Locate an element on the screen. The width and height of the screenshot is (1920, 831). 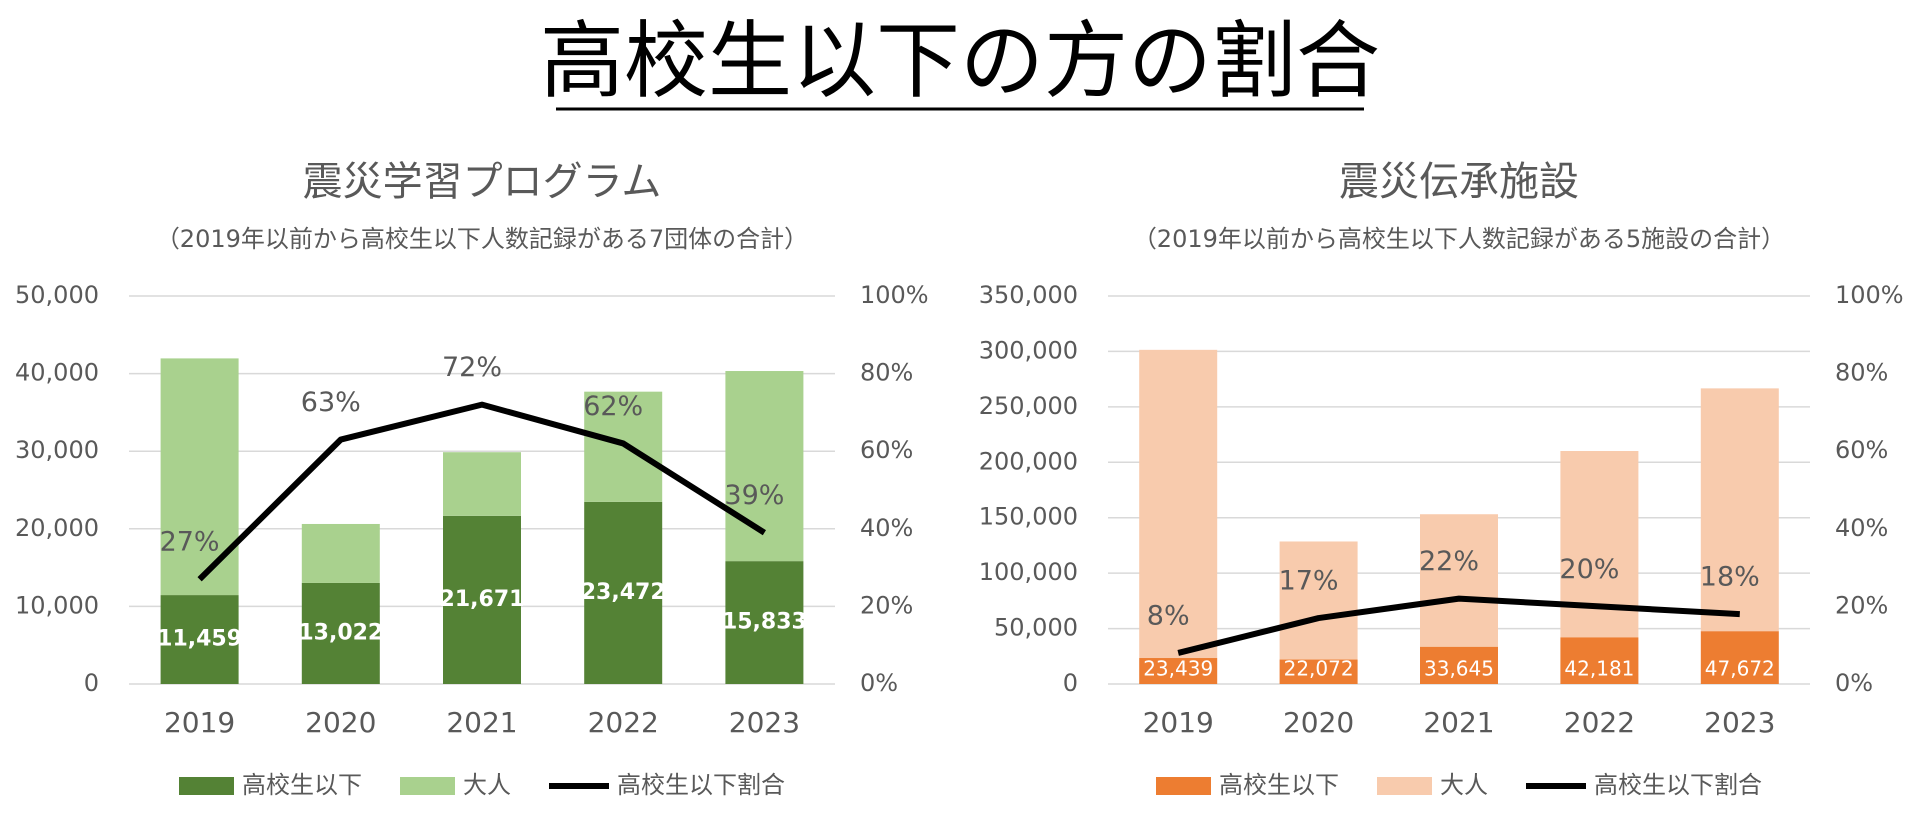
line-label: 22% is located at coordinates (1449, 561).